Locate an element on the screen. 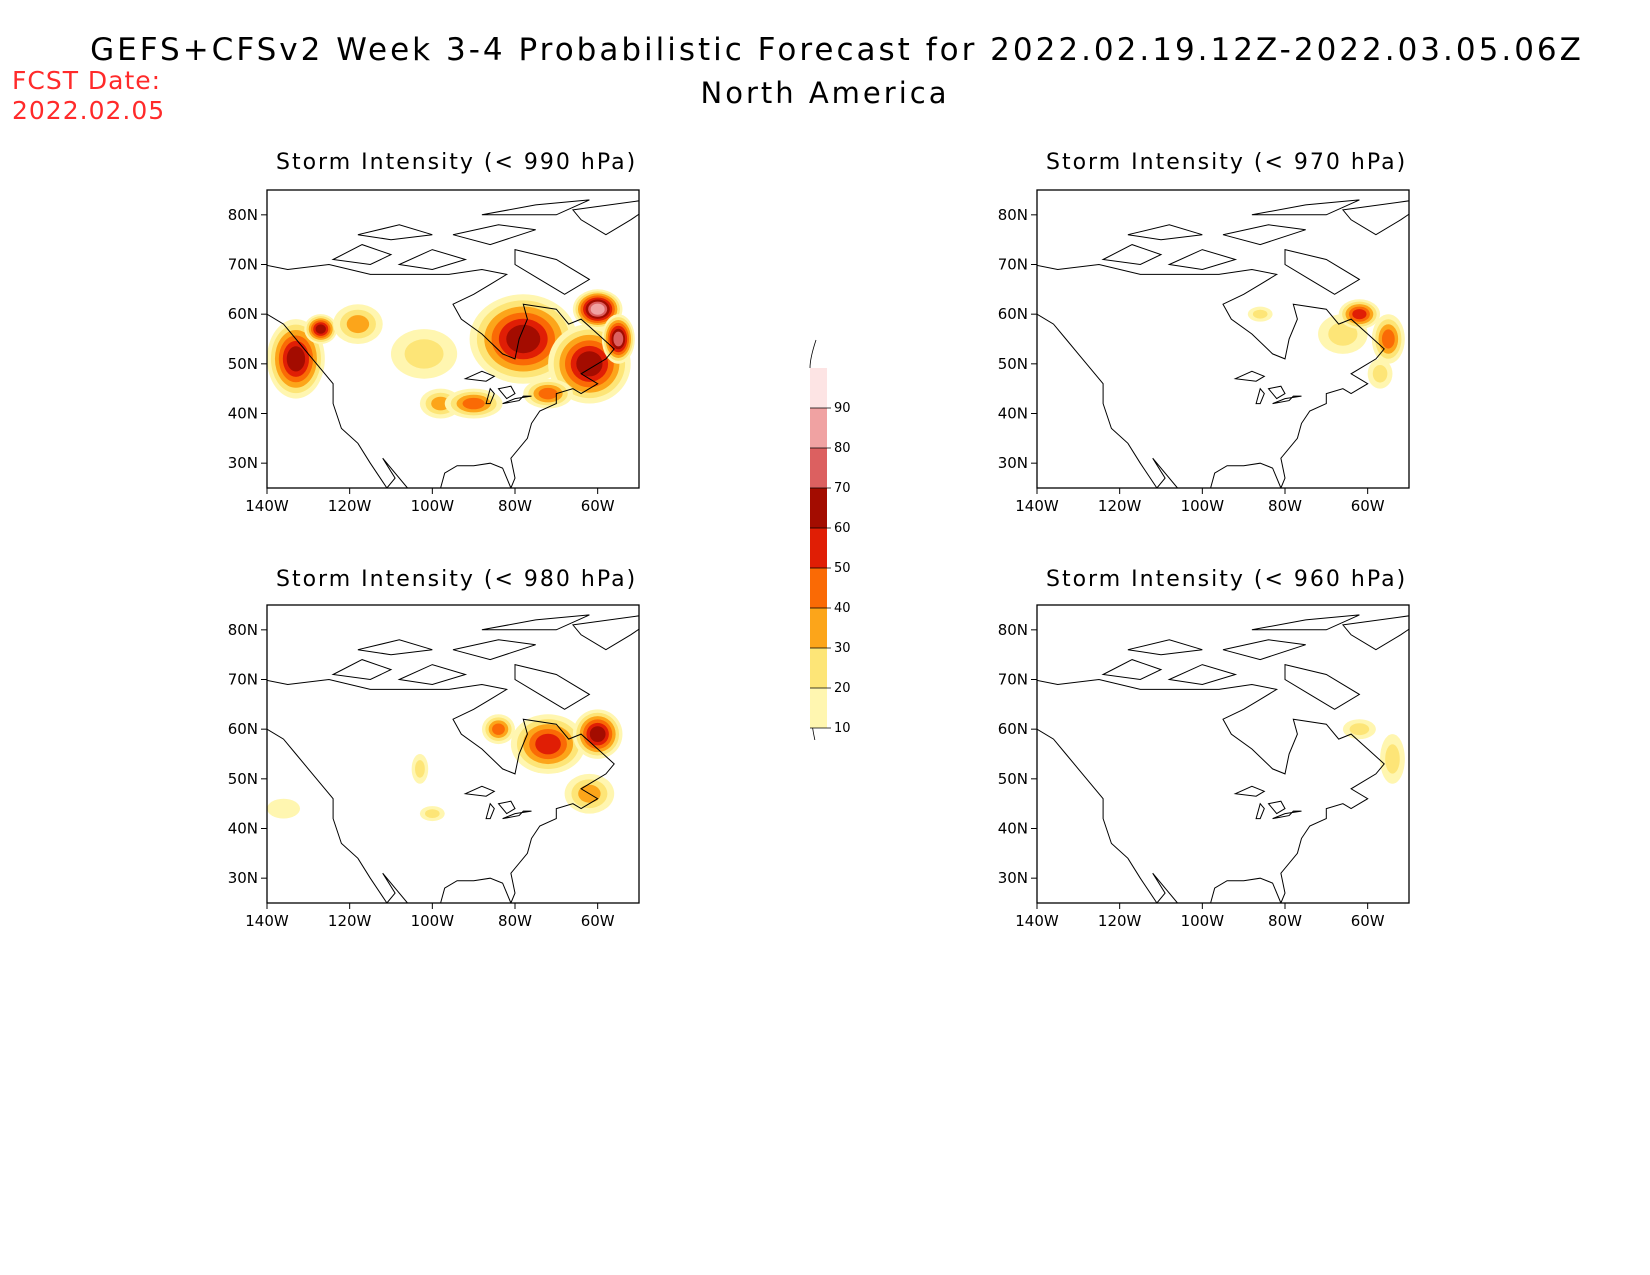 This screenshot has width=1650, height=1275. colorbar-label-20: 20 is located at coordinates (842, 688).